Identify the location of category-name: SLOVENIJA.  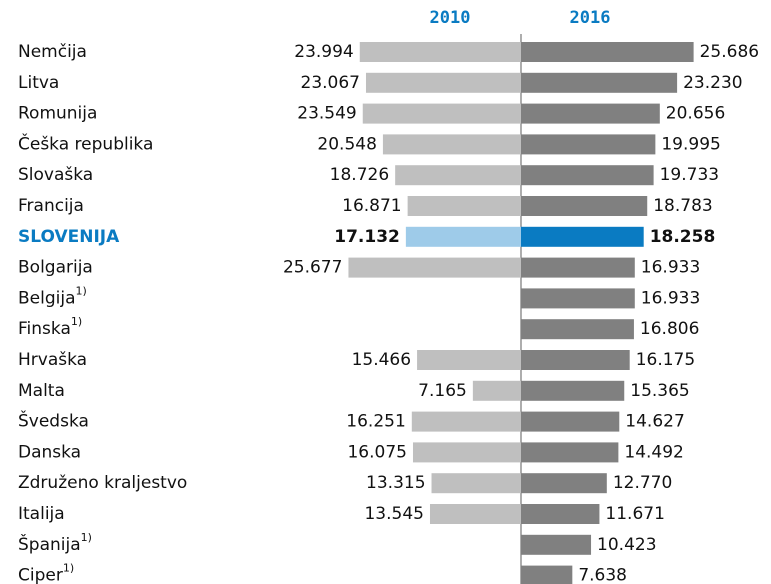
(69, 237).